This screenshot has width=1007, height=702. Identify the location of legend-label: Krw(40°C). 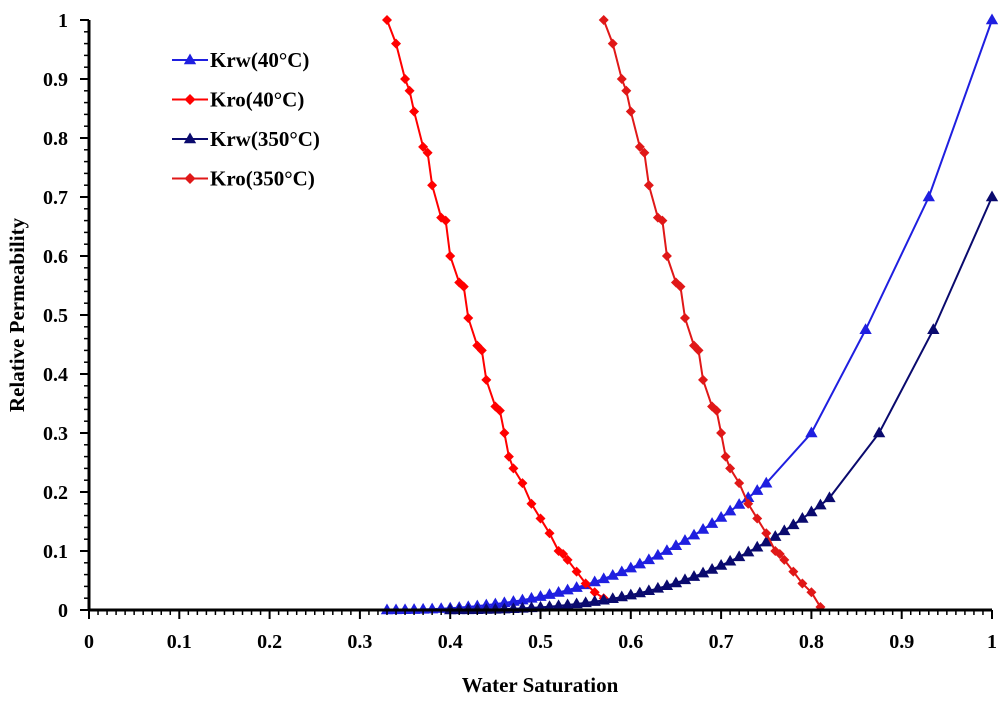
(259, 60).